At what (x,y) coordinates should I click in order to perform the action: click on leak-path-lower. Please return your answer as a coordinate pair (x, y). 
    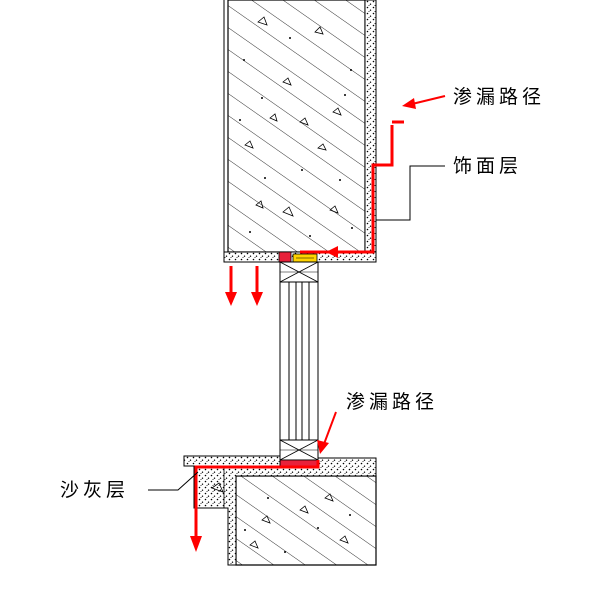
    Looking at the image, I should click on (257, 500).